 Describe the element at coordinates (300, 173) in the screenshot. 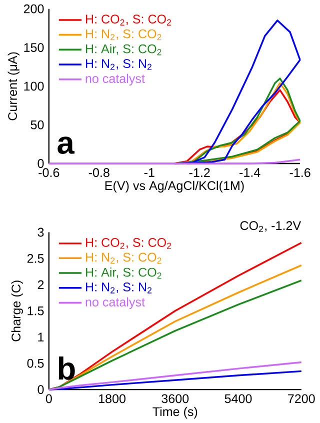

I see `x-tick-label: -1.6` at that location.